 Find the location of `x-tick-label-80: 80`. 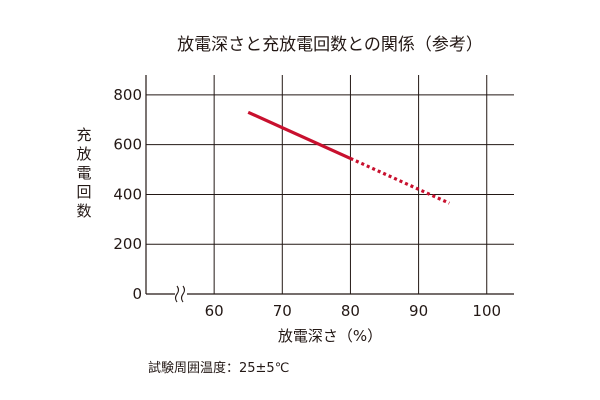

x-tick-label-80: 80 is located at coordinates (350, 311).